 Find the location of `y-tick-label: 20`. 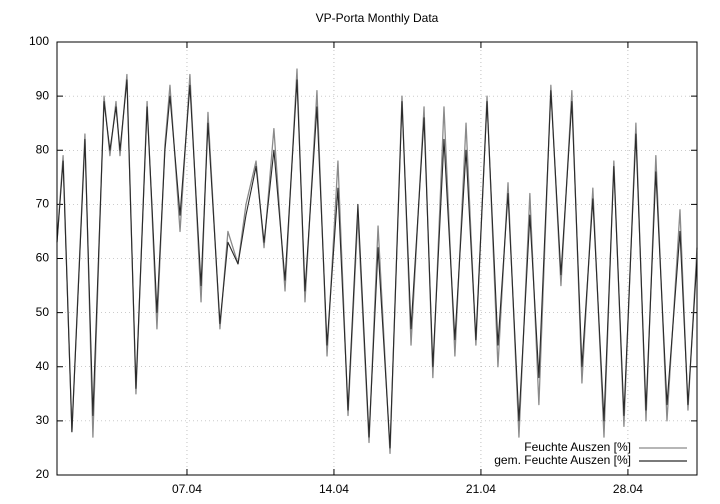

y-tick-label: 20 is located at coordinates (43, 474).